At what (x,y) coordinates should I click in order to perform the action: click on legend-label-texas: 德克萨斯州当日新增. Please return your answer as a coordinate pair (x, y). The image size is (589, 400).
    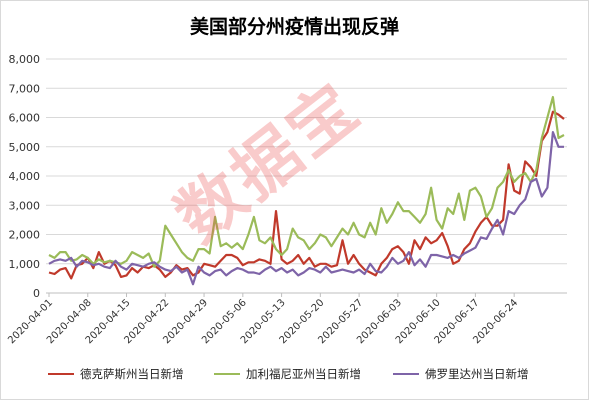
    Looking at the image, I should click on (132, 374).